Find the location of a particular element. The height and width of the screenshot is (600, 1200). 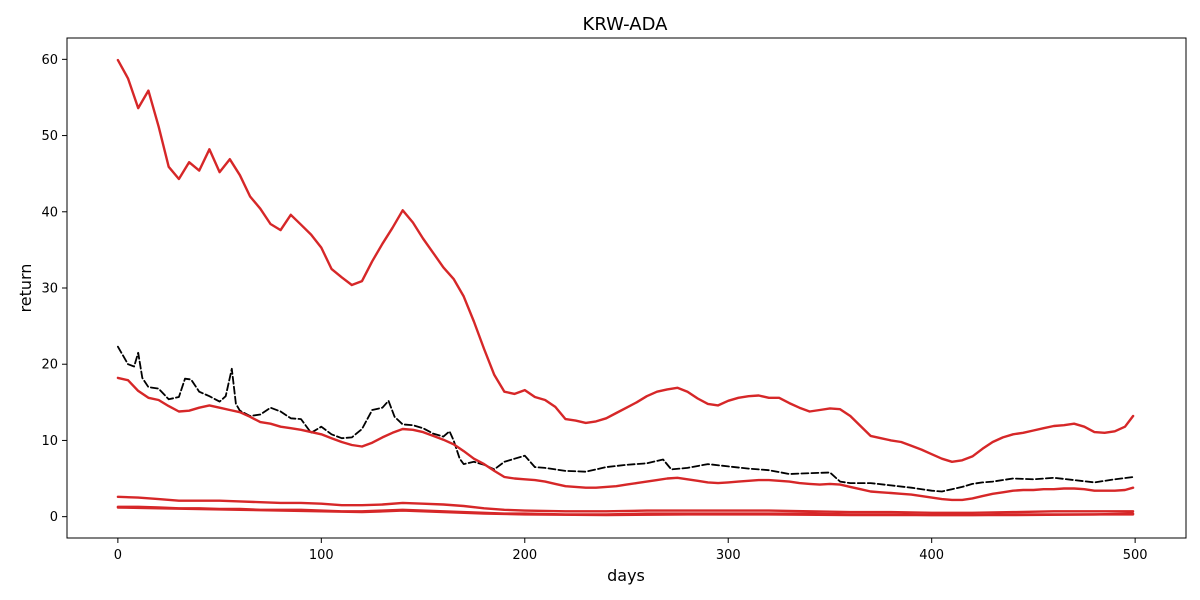

x-tick-label: 400 is located at coordinates (931, 555).